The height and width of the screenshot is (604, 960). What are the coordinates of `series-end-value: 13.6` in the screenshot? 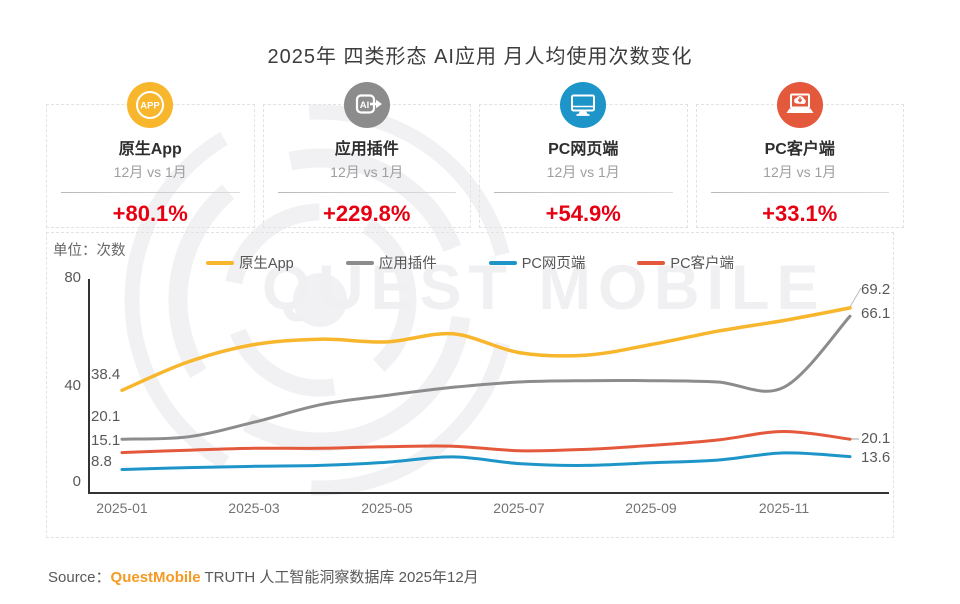 It's located at (876, 457).